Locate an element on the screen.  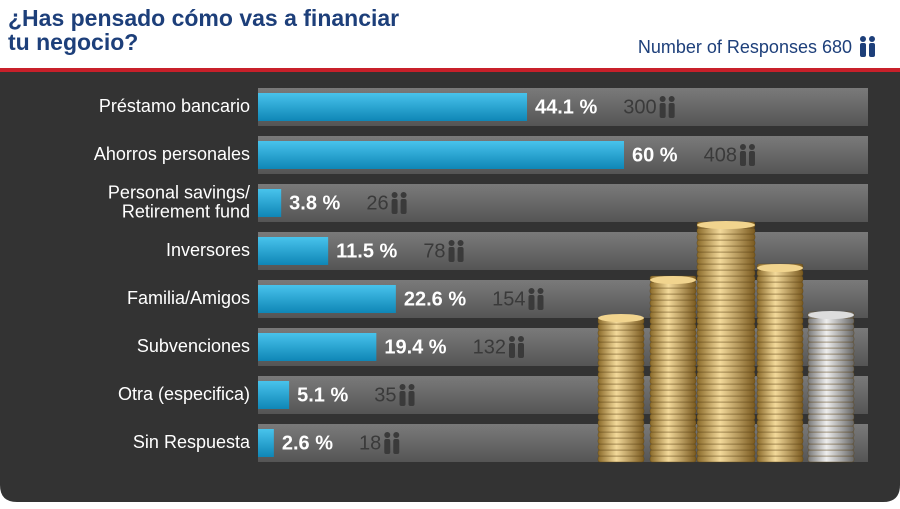
category-label: Familia/Amigos is located at coordinates (188, 298).